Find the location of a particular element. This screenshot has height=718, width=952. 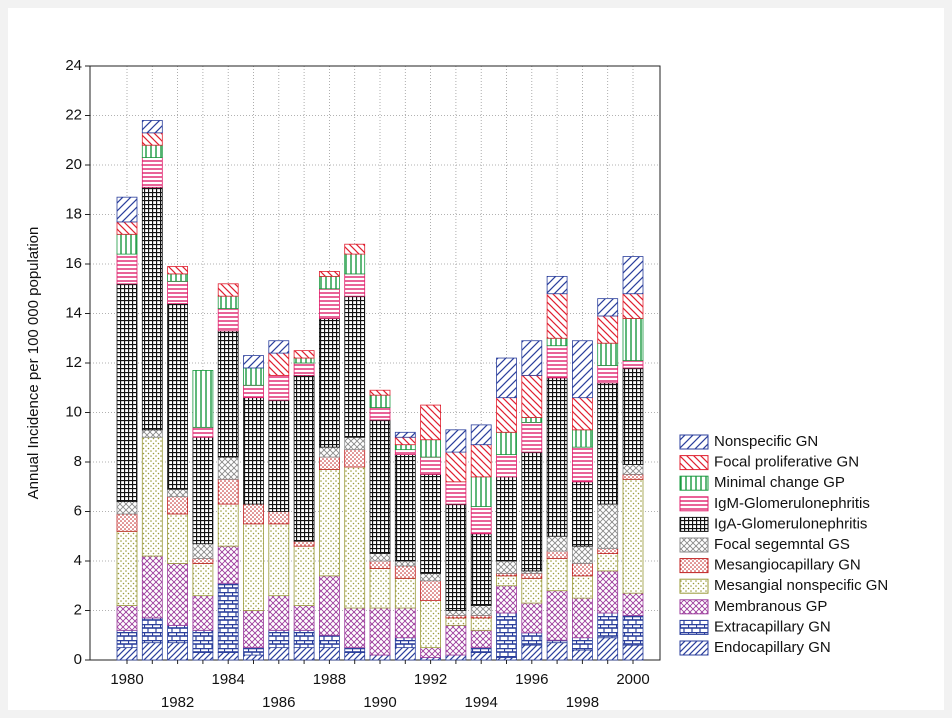

legend-label: Membranous GP is located at coordinates (770, 606).